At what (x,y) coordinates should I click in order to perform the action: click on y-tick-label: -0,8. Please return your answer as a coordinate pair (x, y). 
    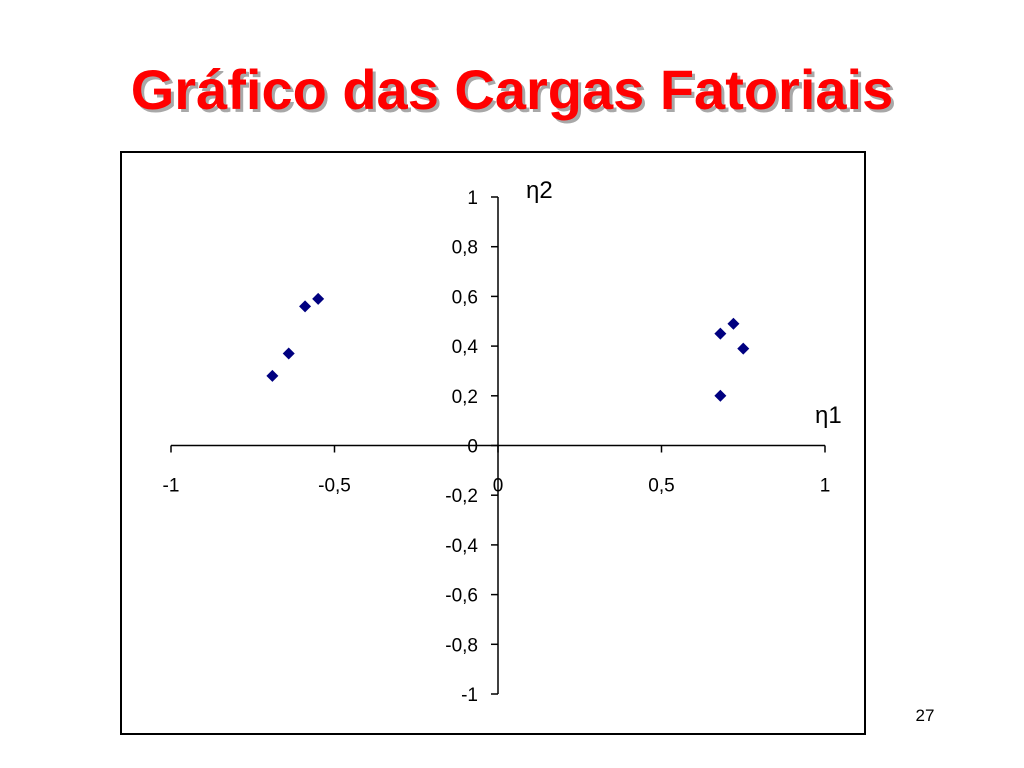
    Looking at the image, I should click on (461, 645).